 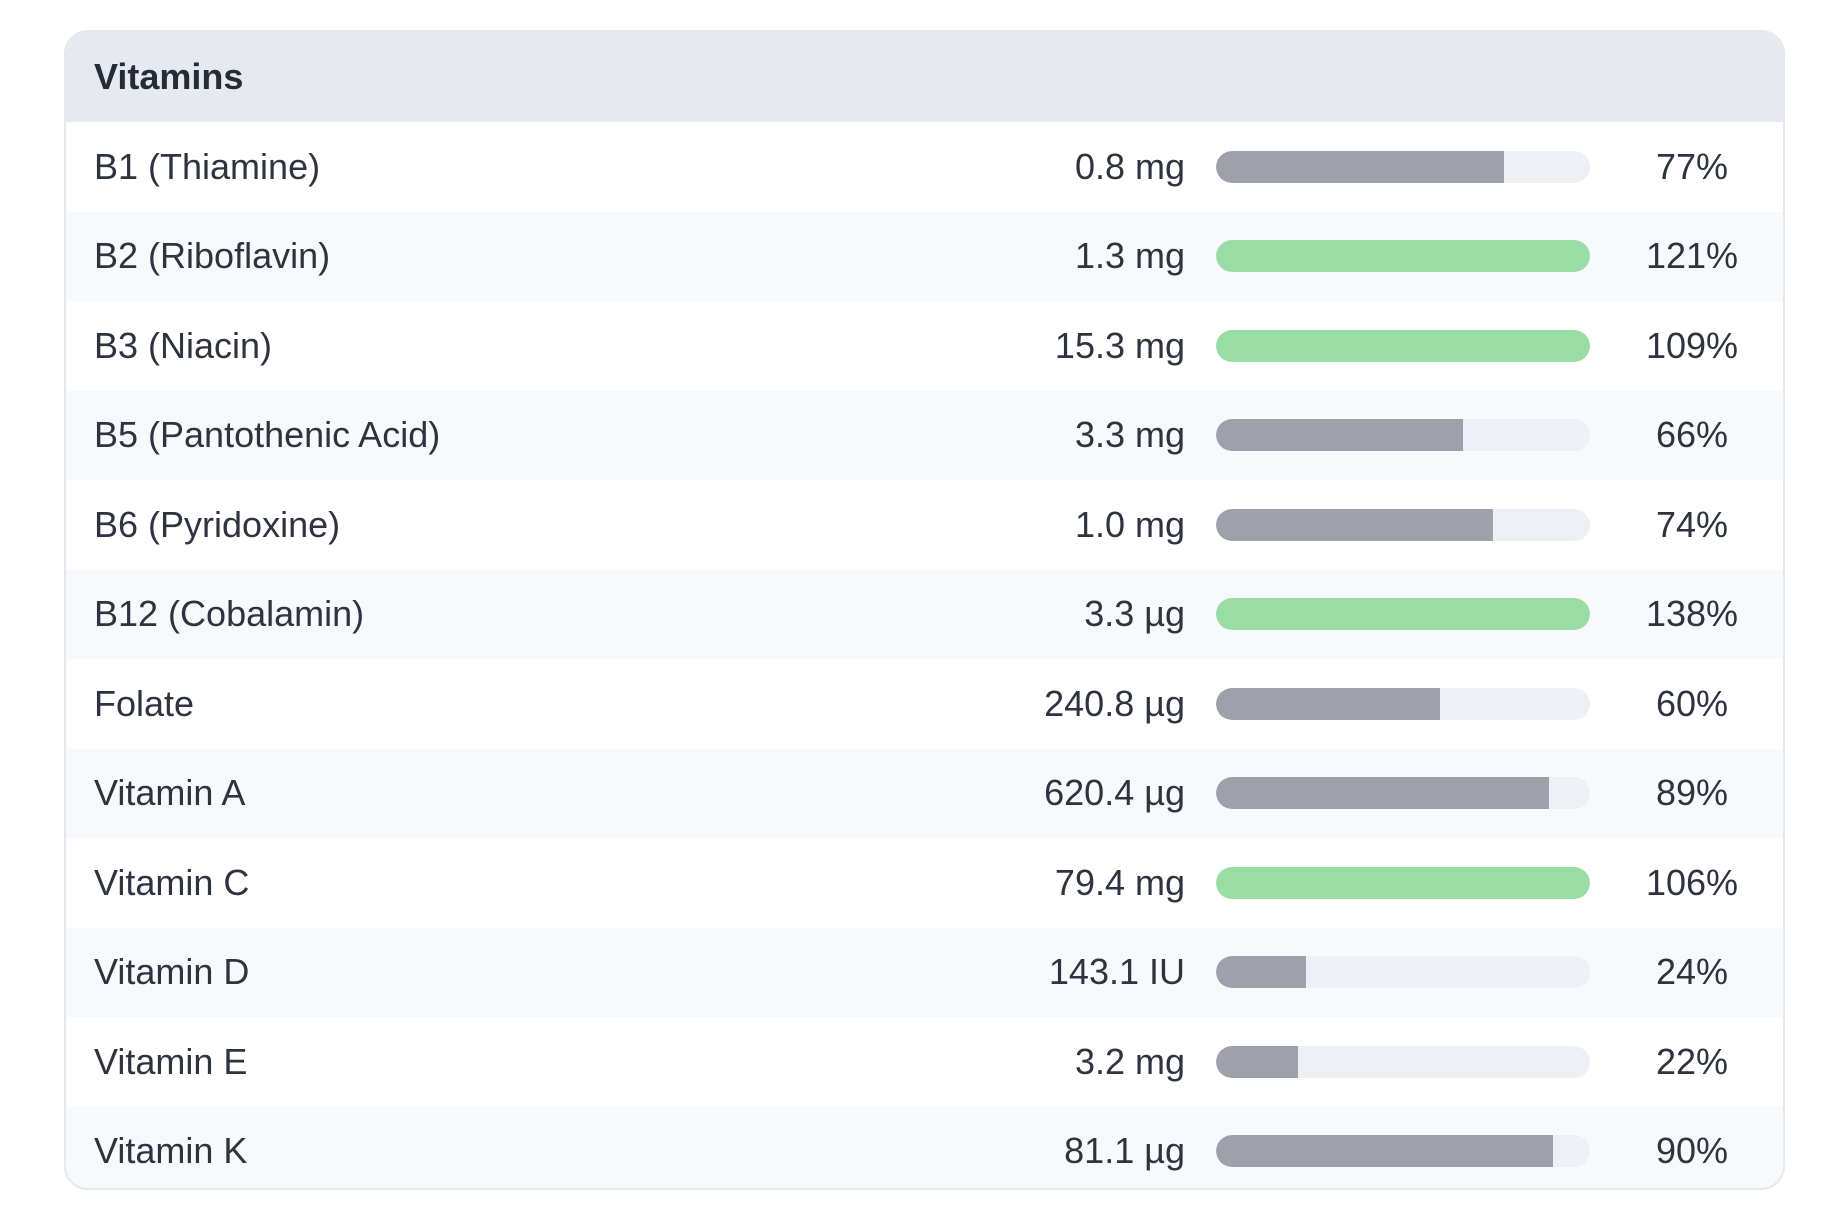 What do you see at coordinates (1692, 793) in the screenshot?
I see `vitamin-percent: 89%` at bounding box center [1692, 793].